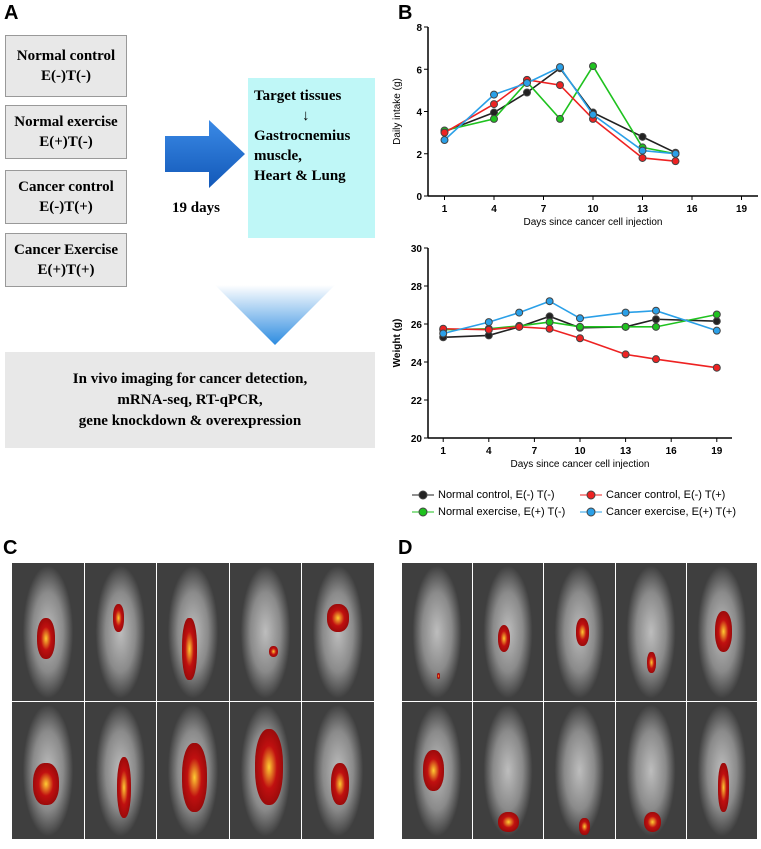 The image size is (761, 849). I want to click on legend-label: Normal control, E(-) T(-), so click(496, 495).